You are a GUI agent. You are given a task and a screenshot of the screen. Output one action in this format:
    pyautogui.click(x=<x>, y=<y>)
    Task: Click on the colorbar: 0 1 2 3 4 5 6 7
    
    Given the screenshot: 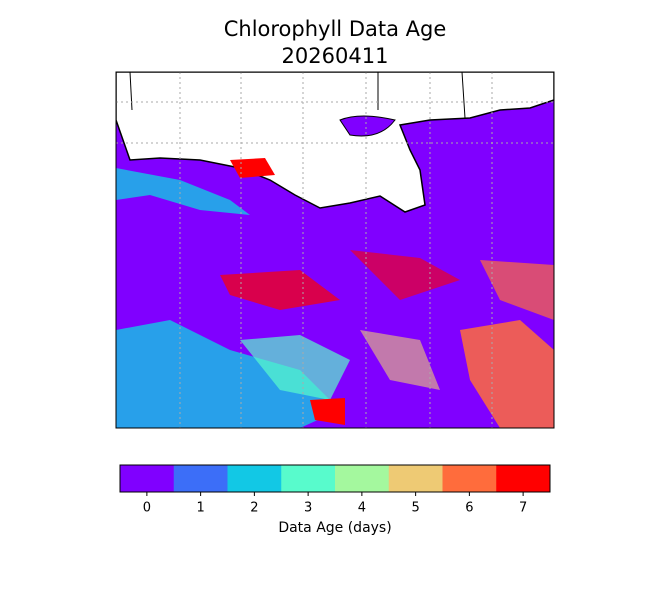 What is the action you would take?
    pyautogui.click(x=335, y=490)
    